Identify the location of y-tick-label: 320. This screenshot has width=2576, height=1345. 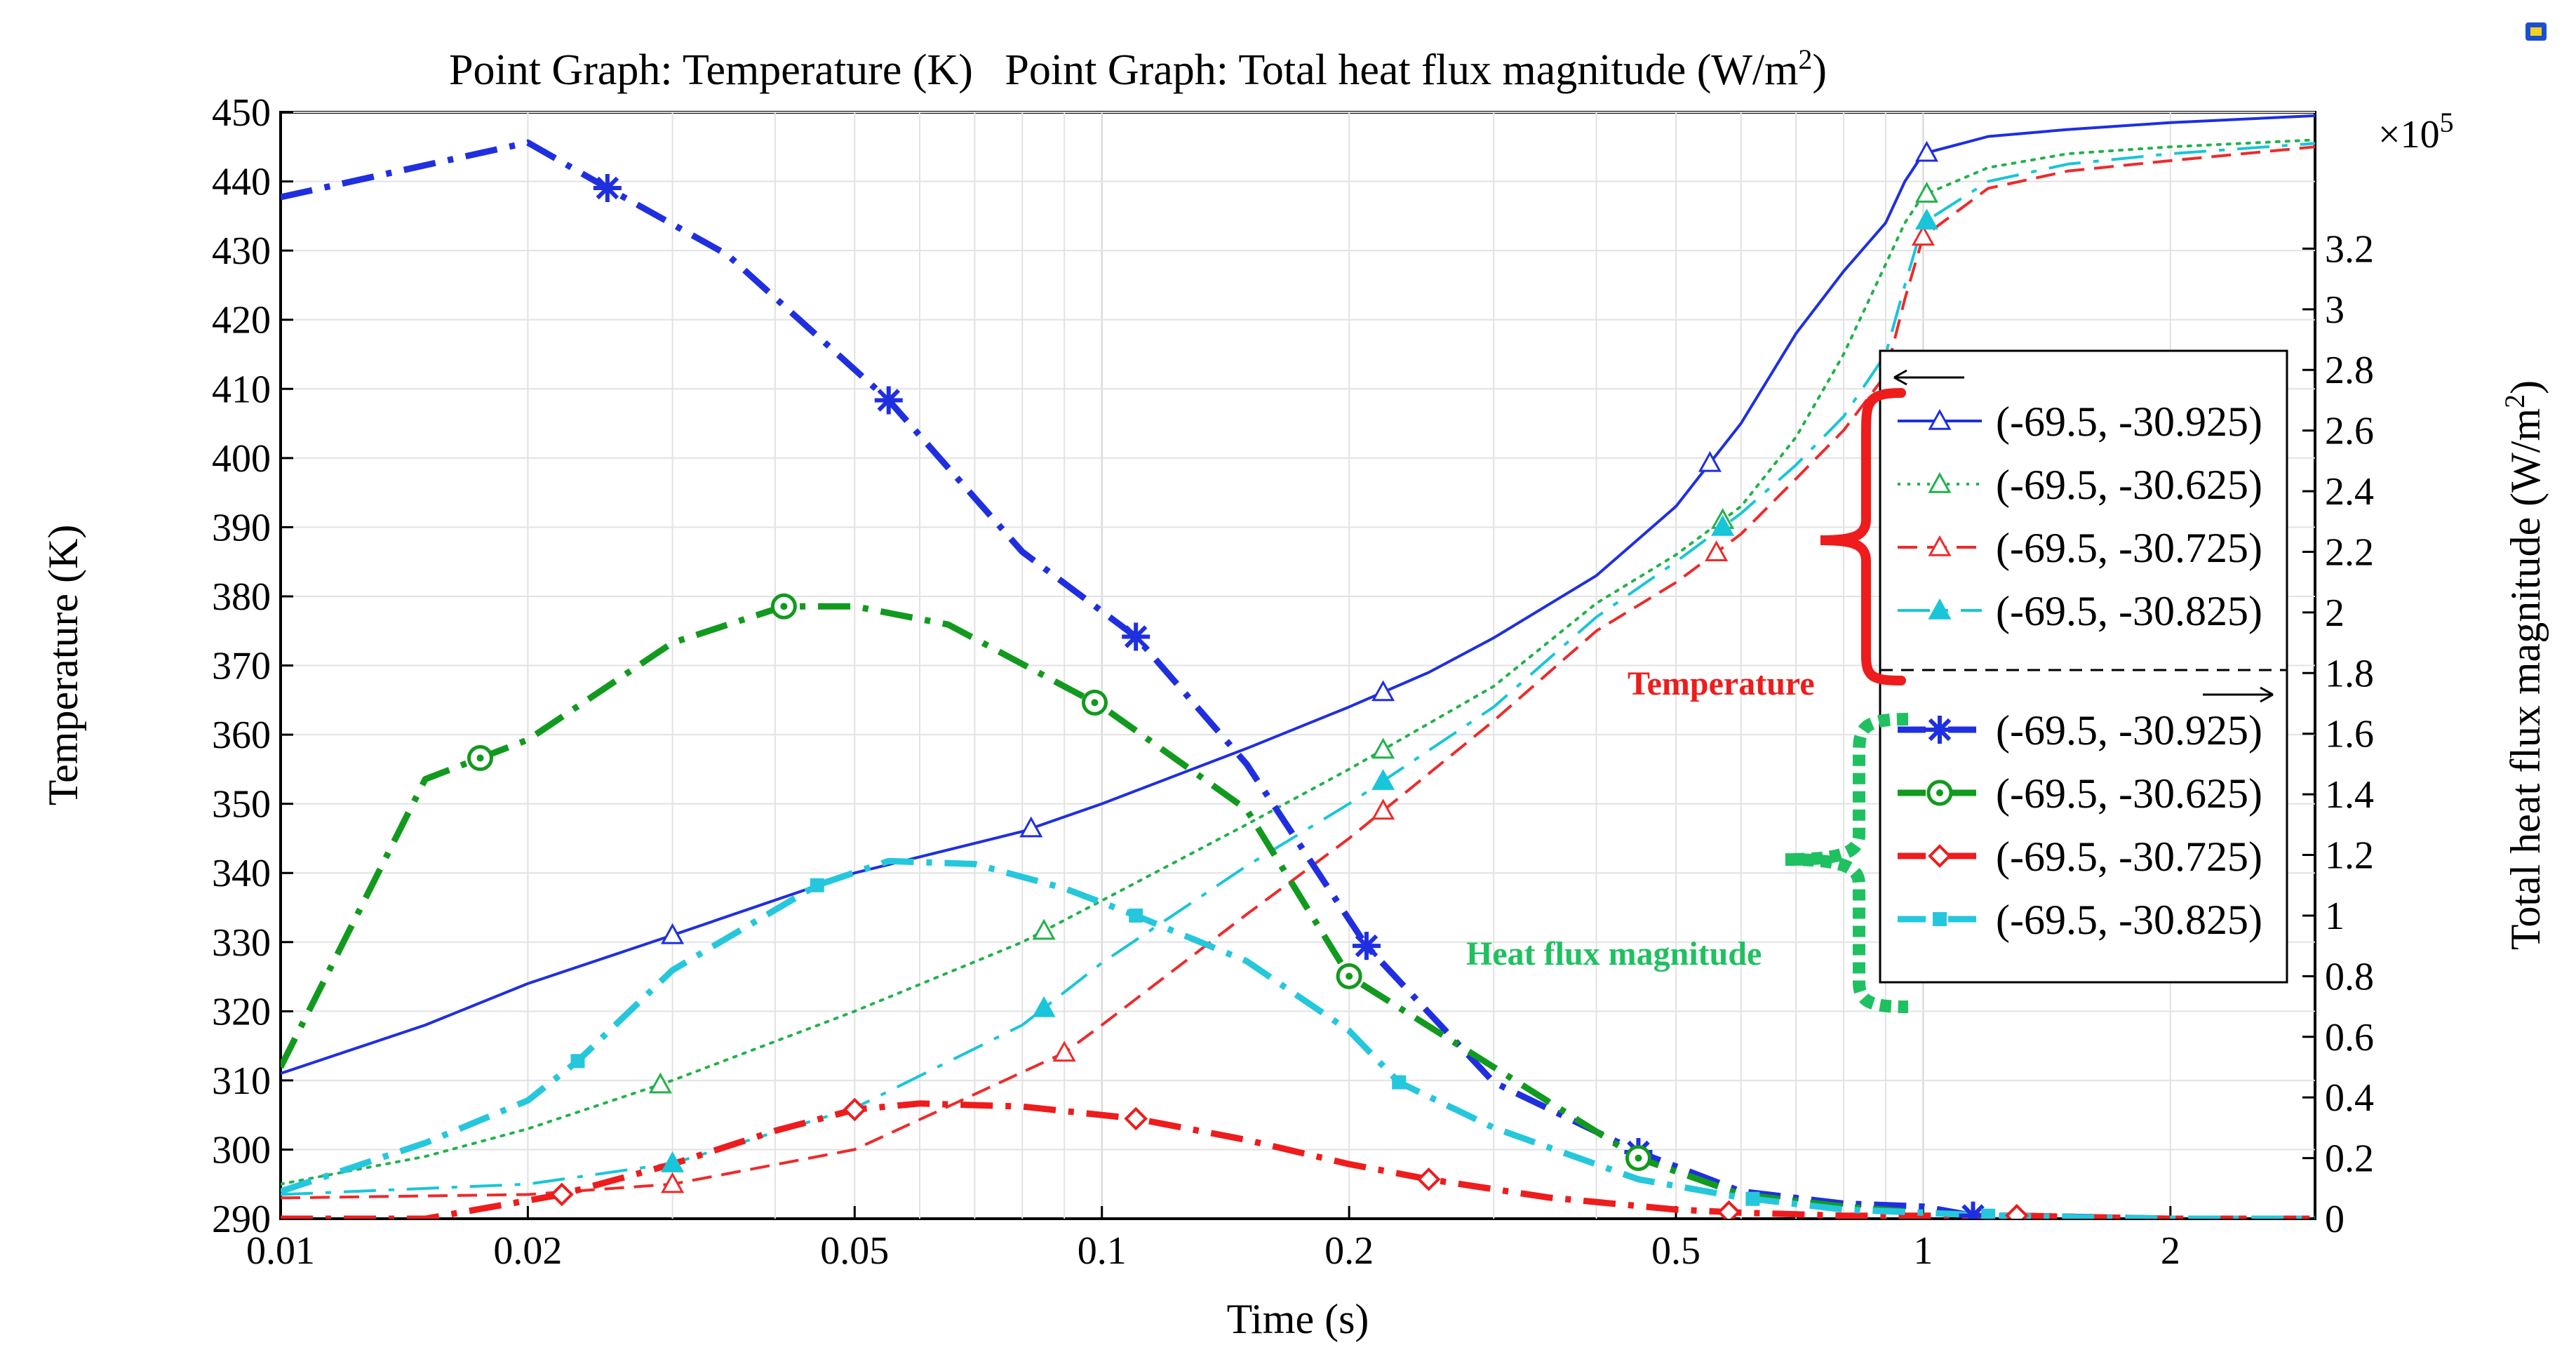
(241, 1011).